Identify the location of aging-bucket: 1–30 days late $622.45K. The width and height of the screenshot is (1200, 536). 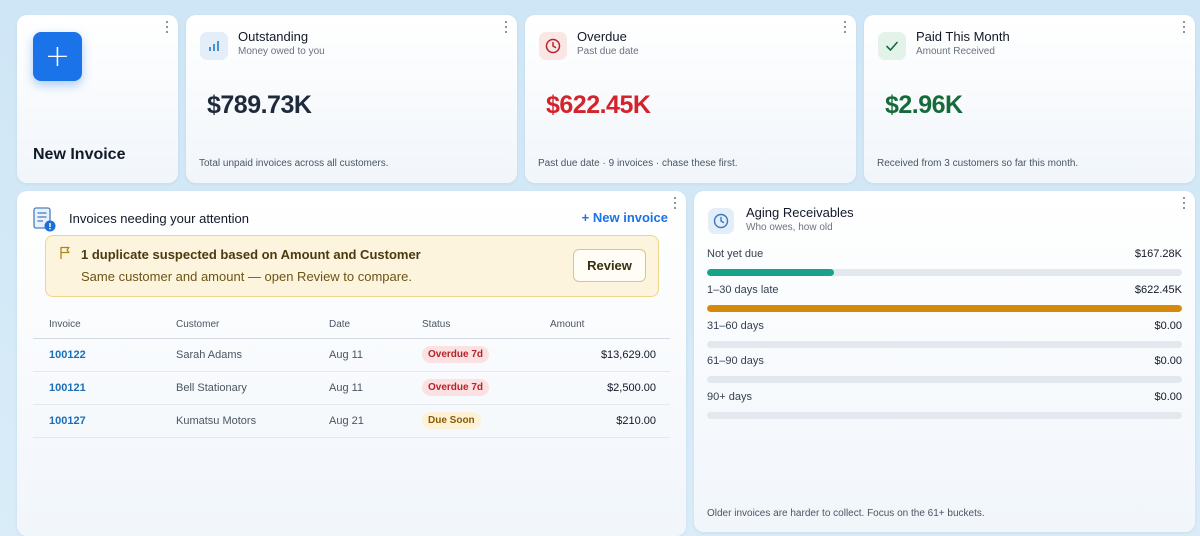
(944, 299).